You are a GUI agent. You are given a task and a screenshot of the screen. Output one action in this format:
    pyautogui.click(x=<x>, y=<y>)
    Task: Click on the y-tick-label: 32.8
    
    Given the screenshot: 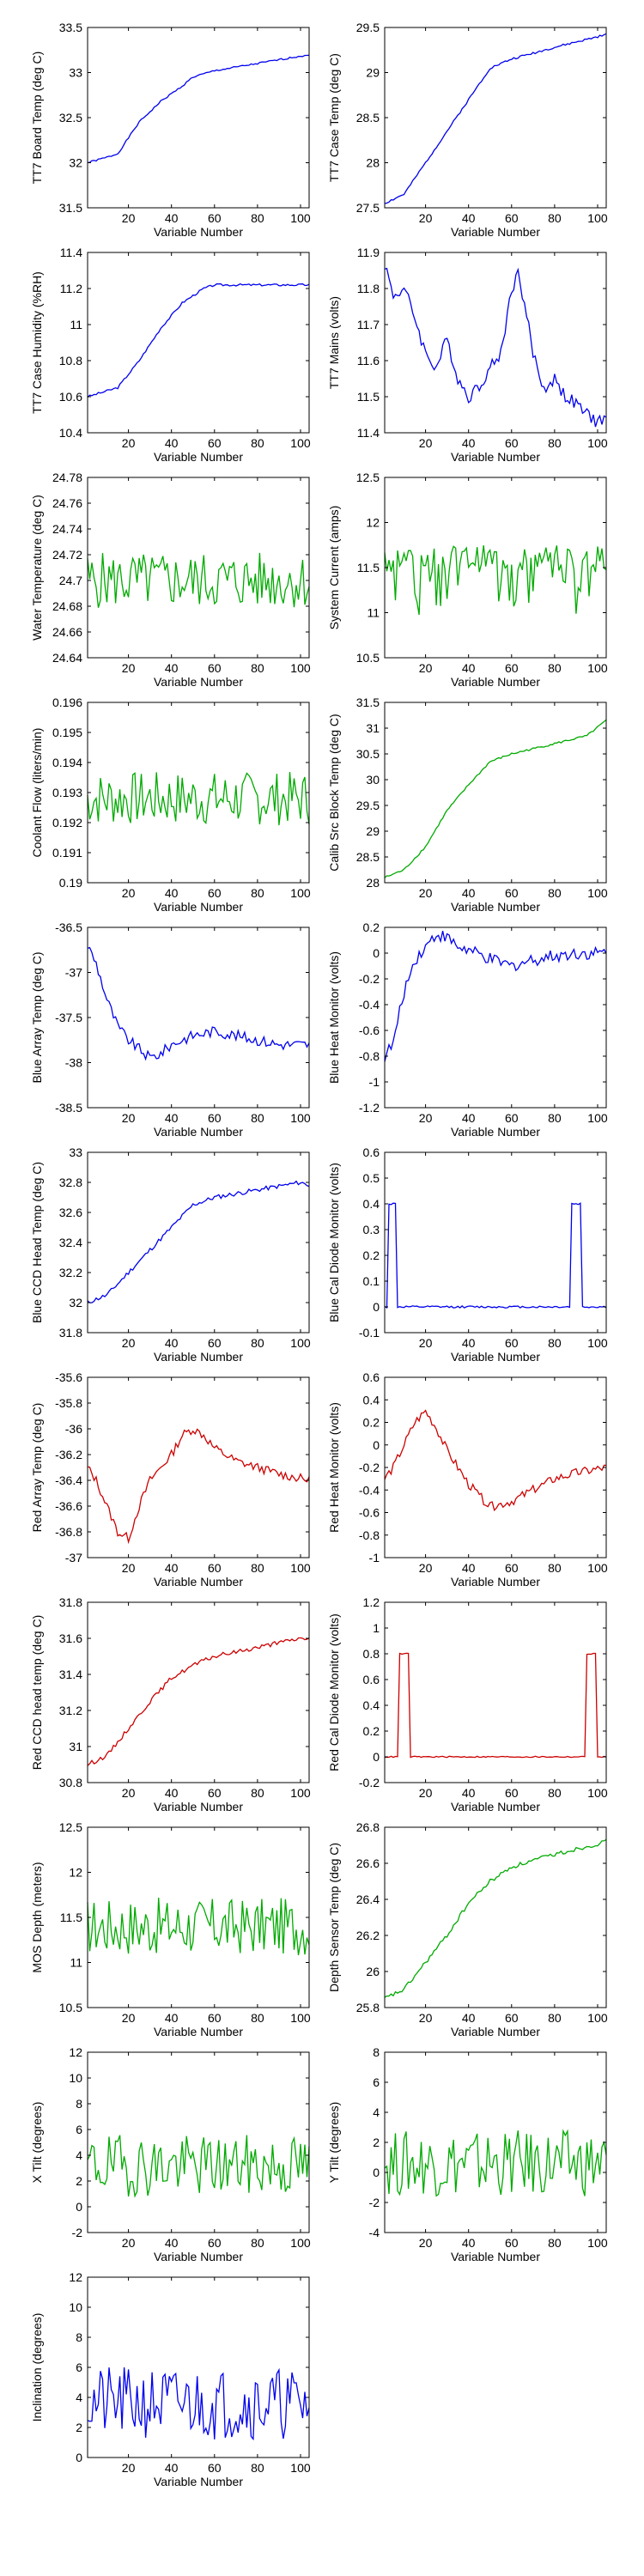 What is the action you would take?
    pyautogui.click(x=70, y=1182)
    